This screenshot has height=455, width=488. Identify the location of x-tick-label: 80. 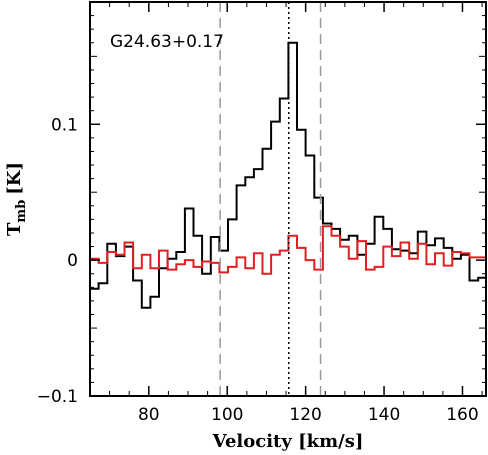
(149, 415).